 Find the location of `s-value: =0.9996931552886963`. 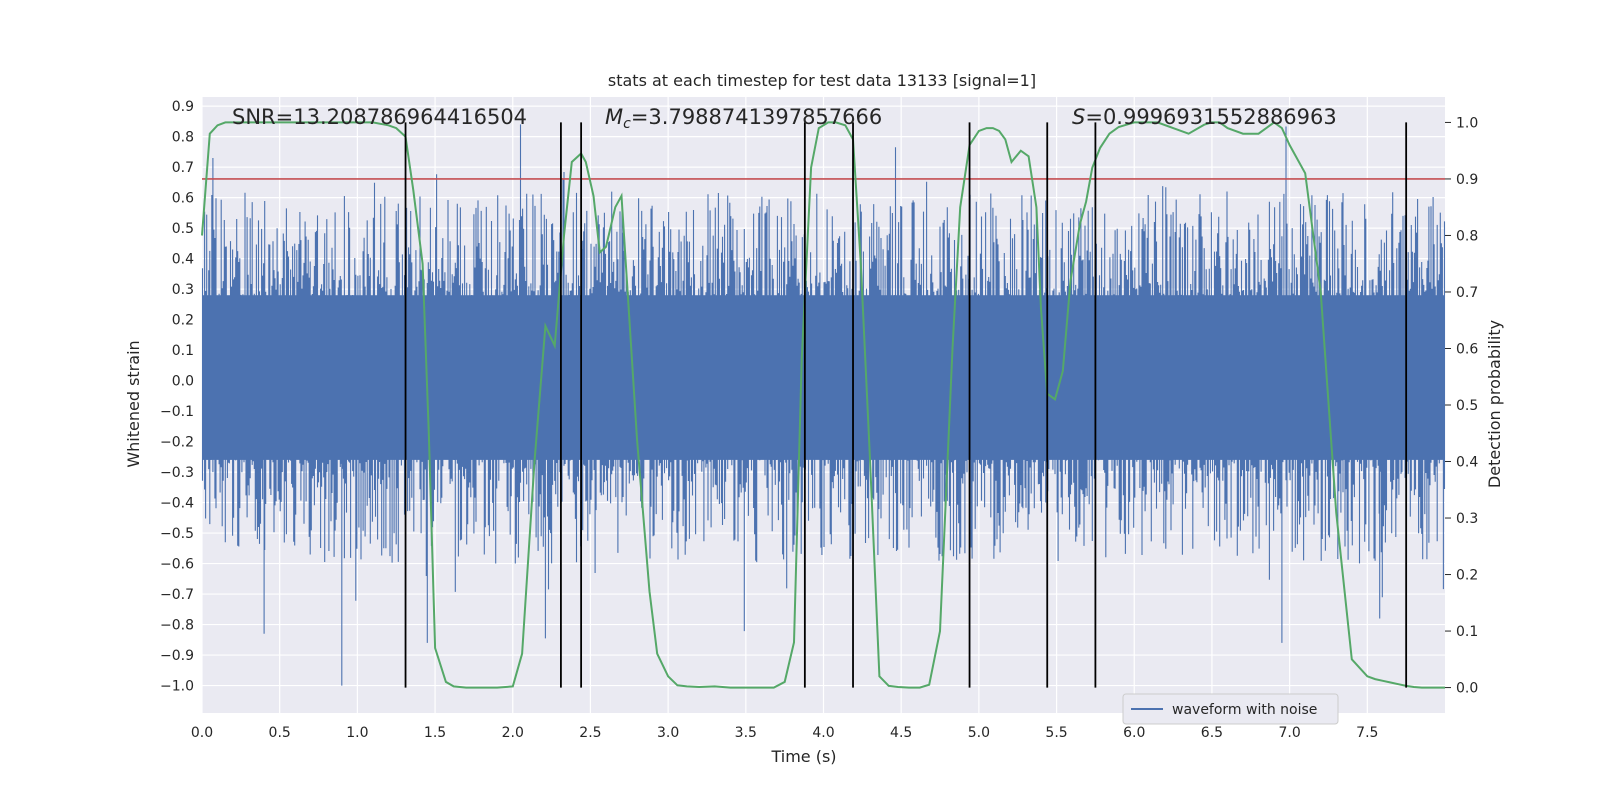

s-value: =0.9996931552886963 is located at coordinates (1210, 117).